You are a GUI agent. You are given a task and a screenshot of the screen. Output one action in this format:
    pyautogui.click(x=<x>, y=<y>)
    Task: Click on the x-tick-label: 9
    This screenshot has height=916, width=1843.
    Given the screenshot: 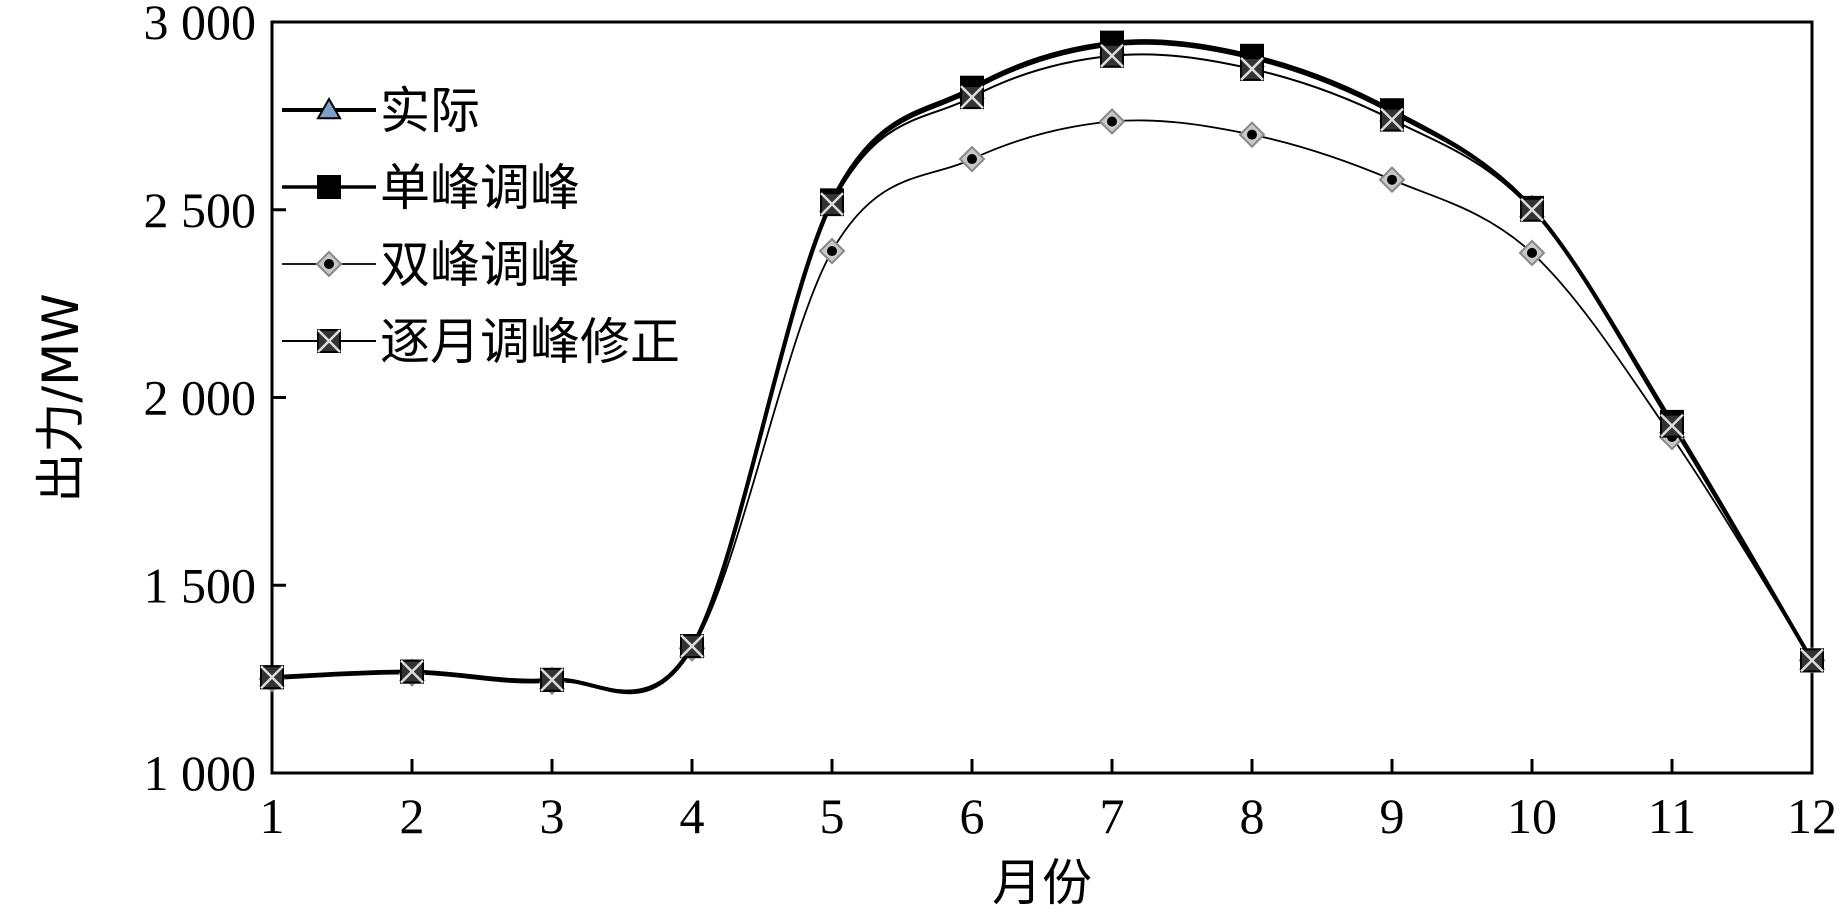 What is the action you would take?
    pyautogui.click(x=1392, y=816)
    